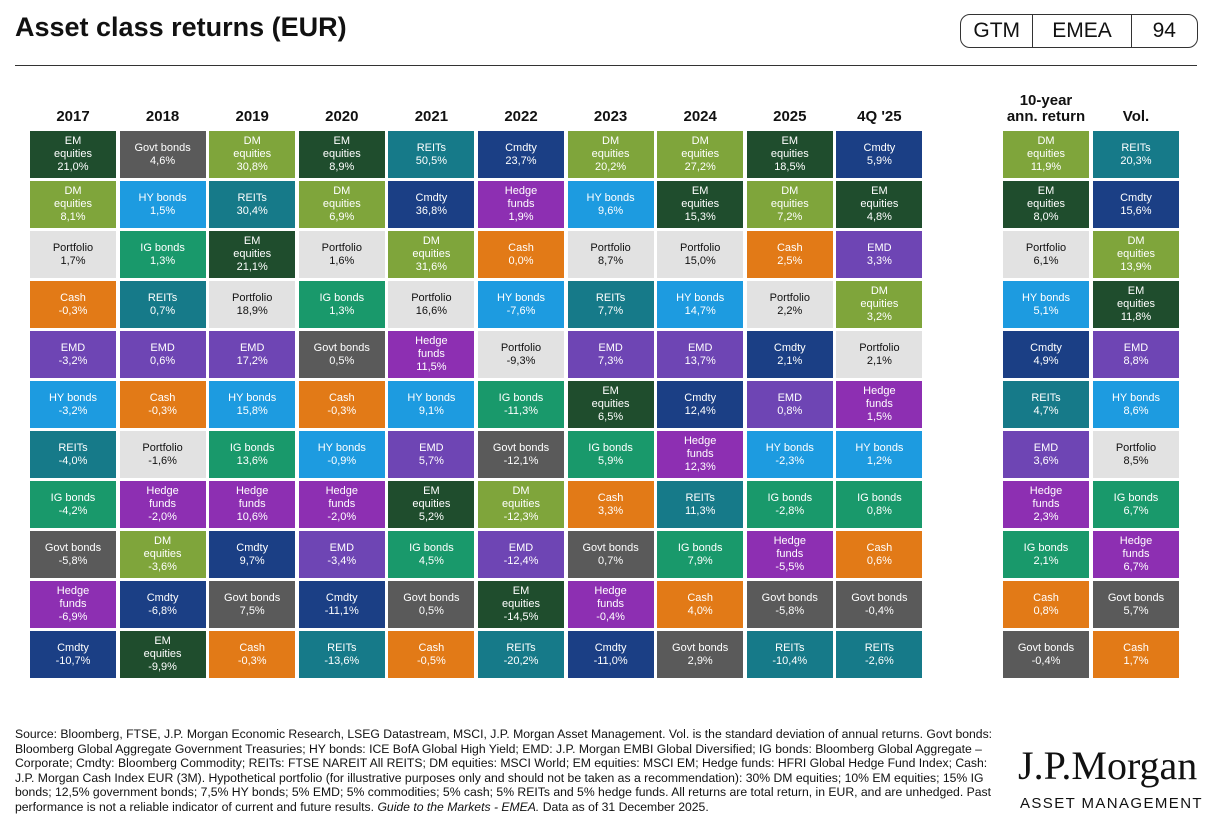 This screenshot has height=822, width=1217. I want to click on cell: HY bonds 14,7%, so click(700, 304).